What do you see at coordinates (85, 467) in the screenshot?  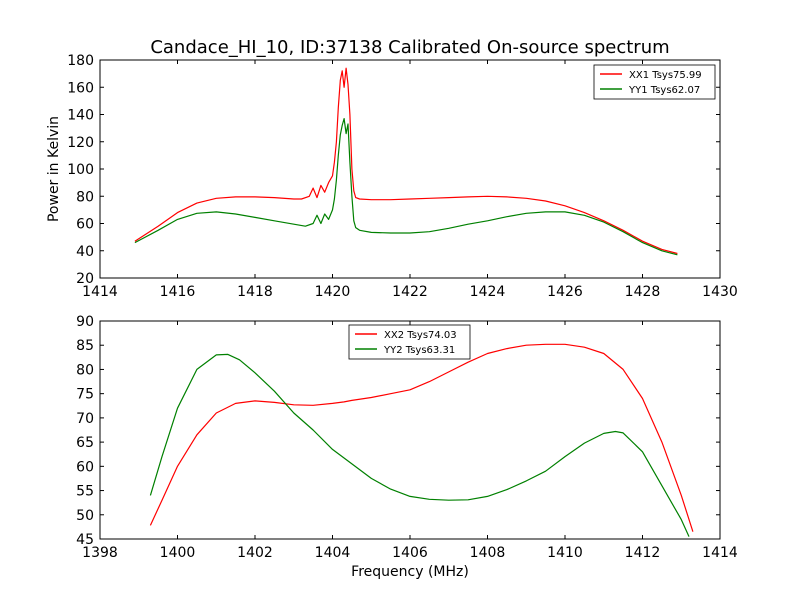 I see `bottom-y-tick-label: 60` at bounding box center [85, 467].